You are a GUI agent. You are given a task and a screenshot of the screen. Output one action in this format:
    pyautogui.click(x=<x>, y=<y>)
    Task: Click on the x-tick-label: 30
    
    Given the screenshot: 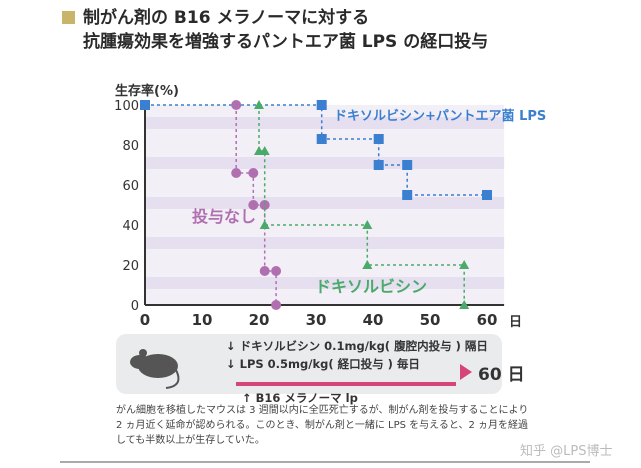 What is the action you would take?
    pyautogui.click(x=316, y=320)
    